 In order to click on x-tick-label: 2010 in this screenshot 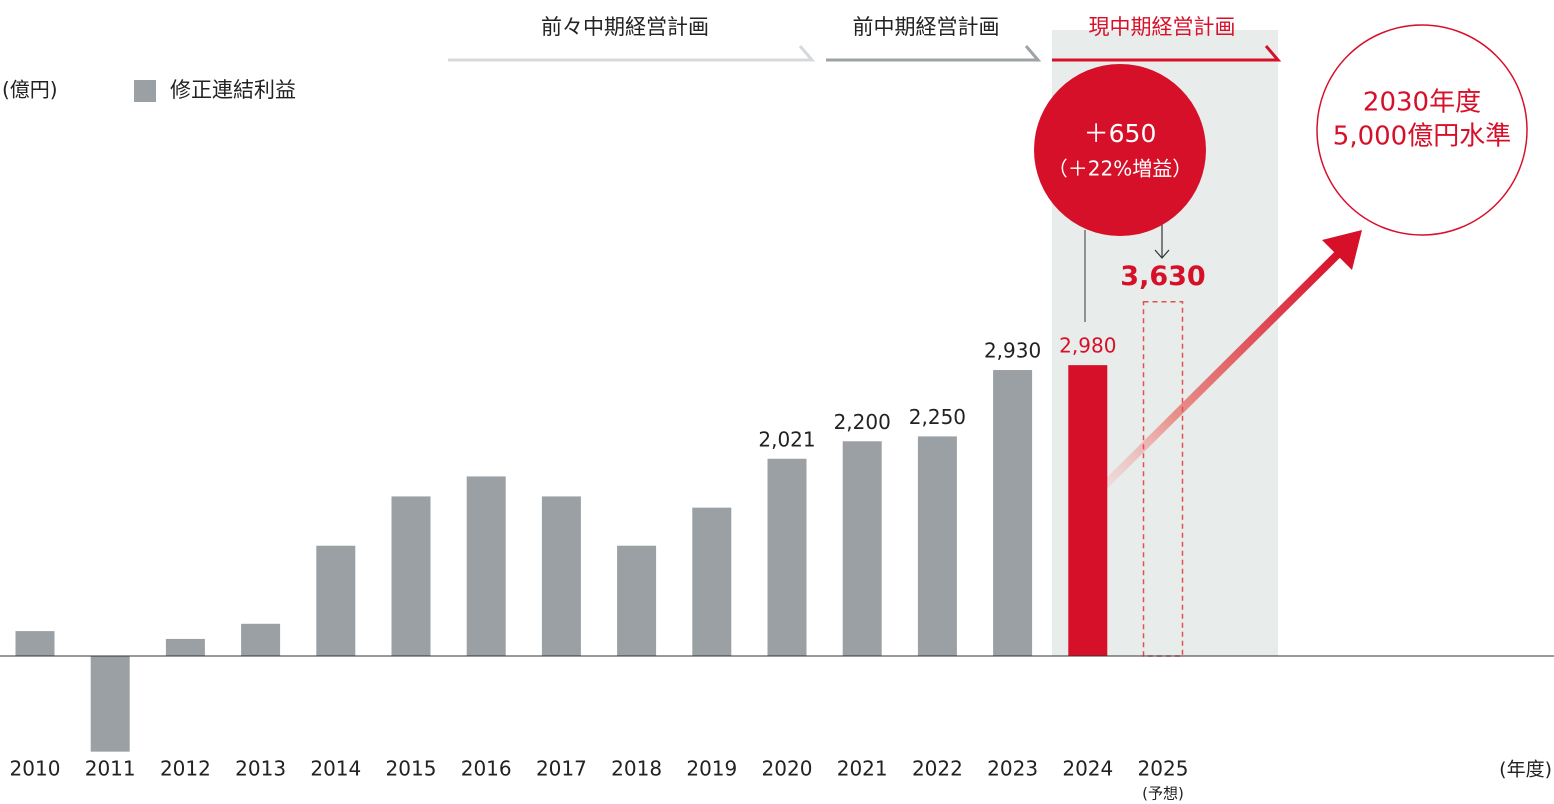, I will do `click(35, 769)`.